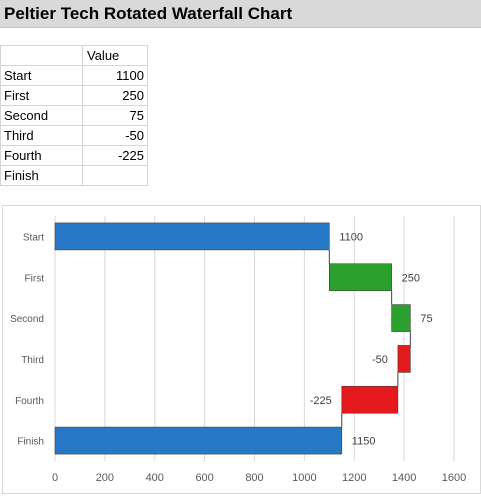 This screenshot has height=498, width=481. What do you see at coordinates (41, 75) in the screenshot?
I see `table-row-label: Start` at bounding box center [41, 75].